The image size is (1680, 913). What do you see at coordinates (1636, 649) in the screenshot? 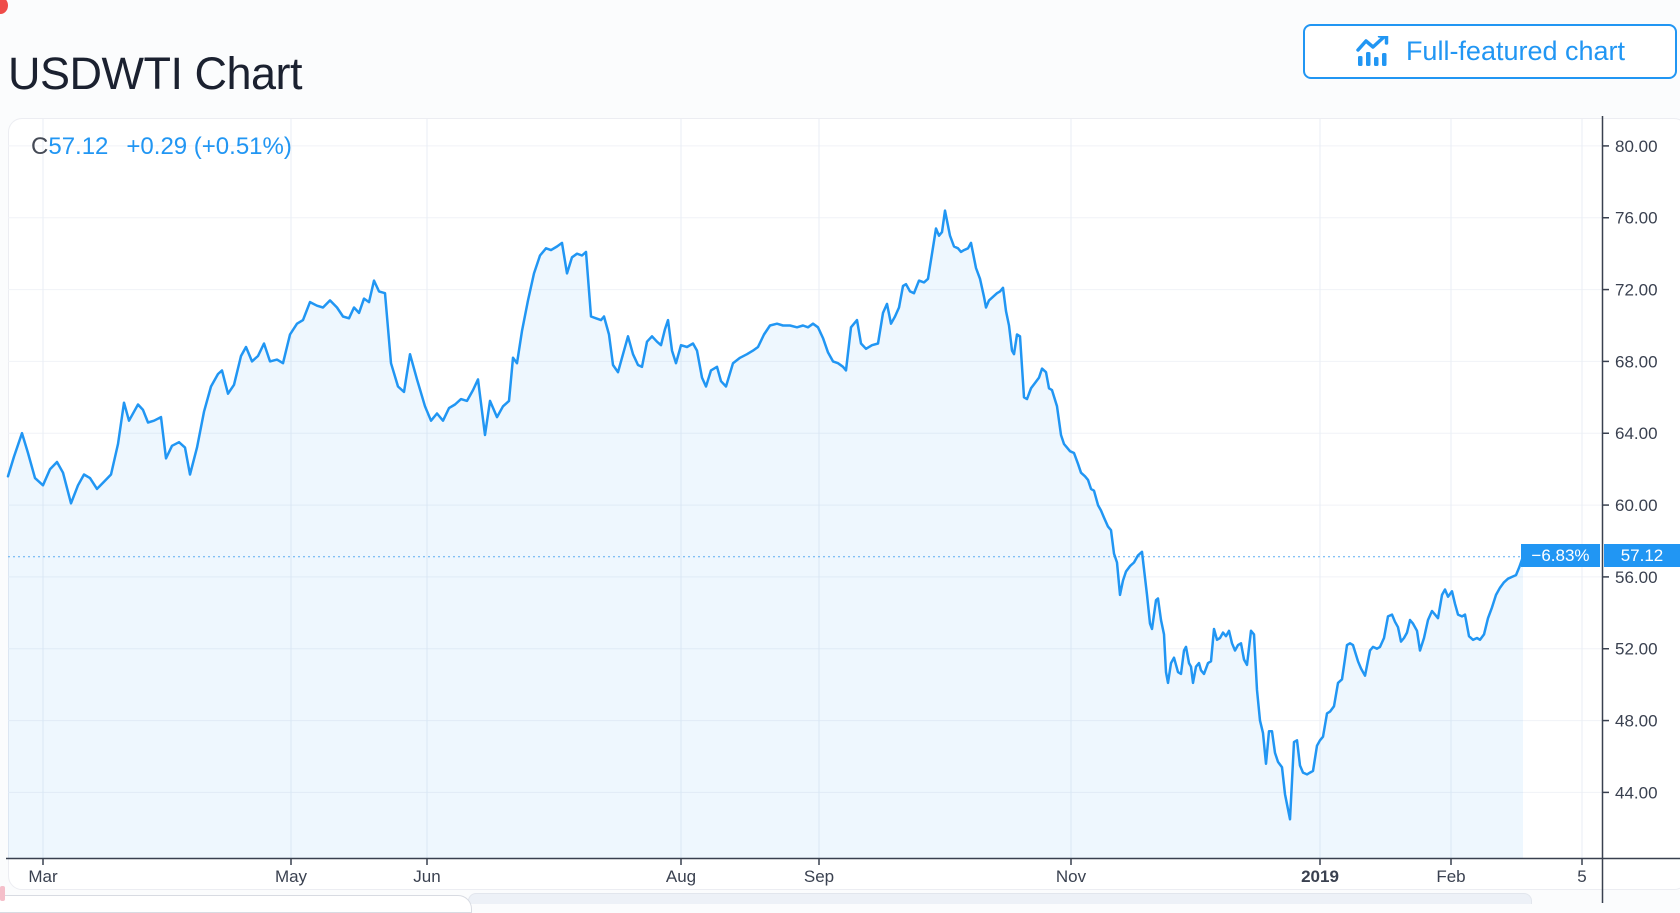
I see `y-tick-label: 52.00` at bounding box center [1636, 649].